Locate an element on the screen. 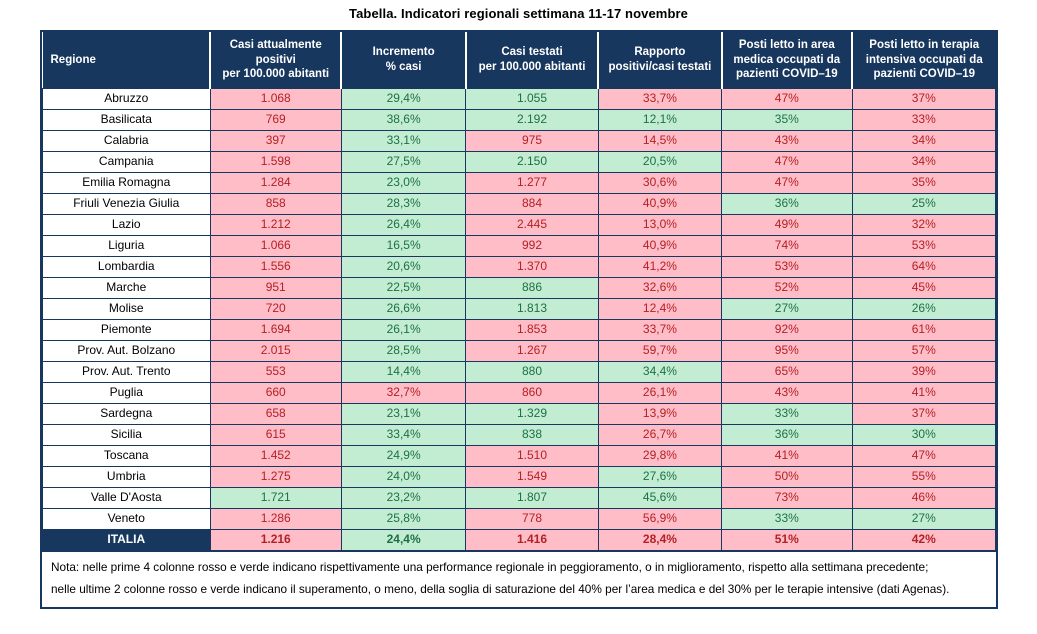  value-cell: 25,8% is located at coordinates (403, 519).